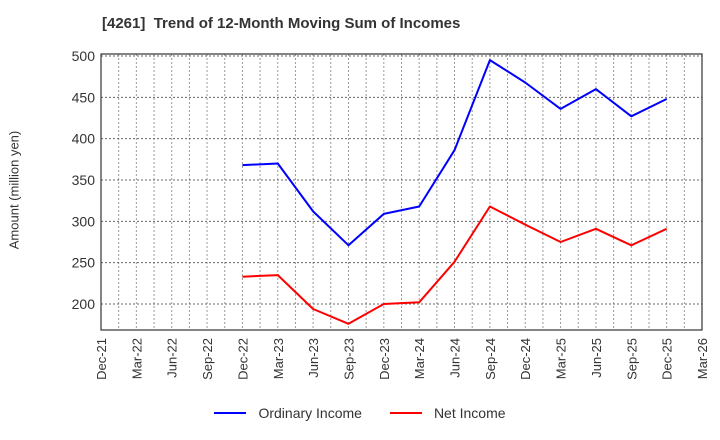 The image size is (720, 440). I want to click on x-tick-label: Dec-22, so click(242, 359).